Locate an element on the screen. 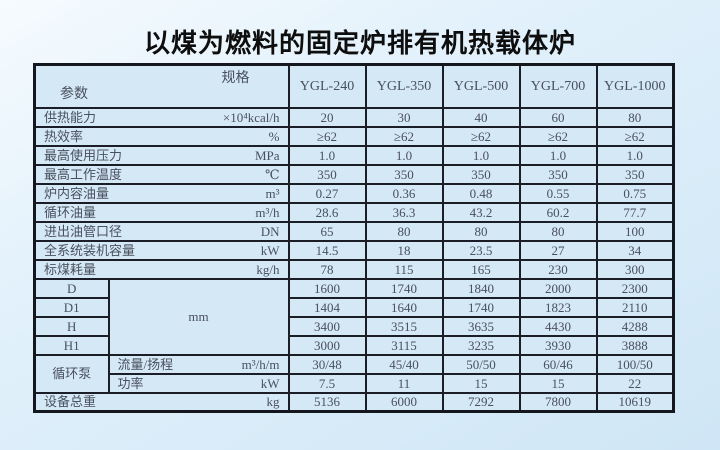 The image size is (720, 450). value-cell: 2300 is located at coordinates (635, 288).